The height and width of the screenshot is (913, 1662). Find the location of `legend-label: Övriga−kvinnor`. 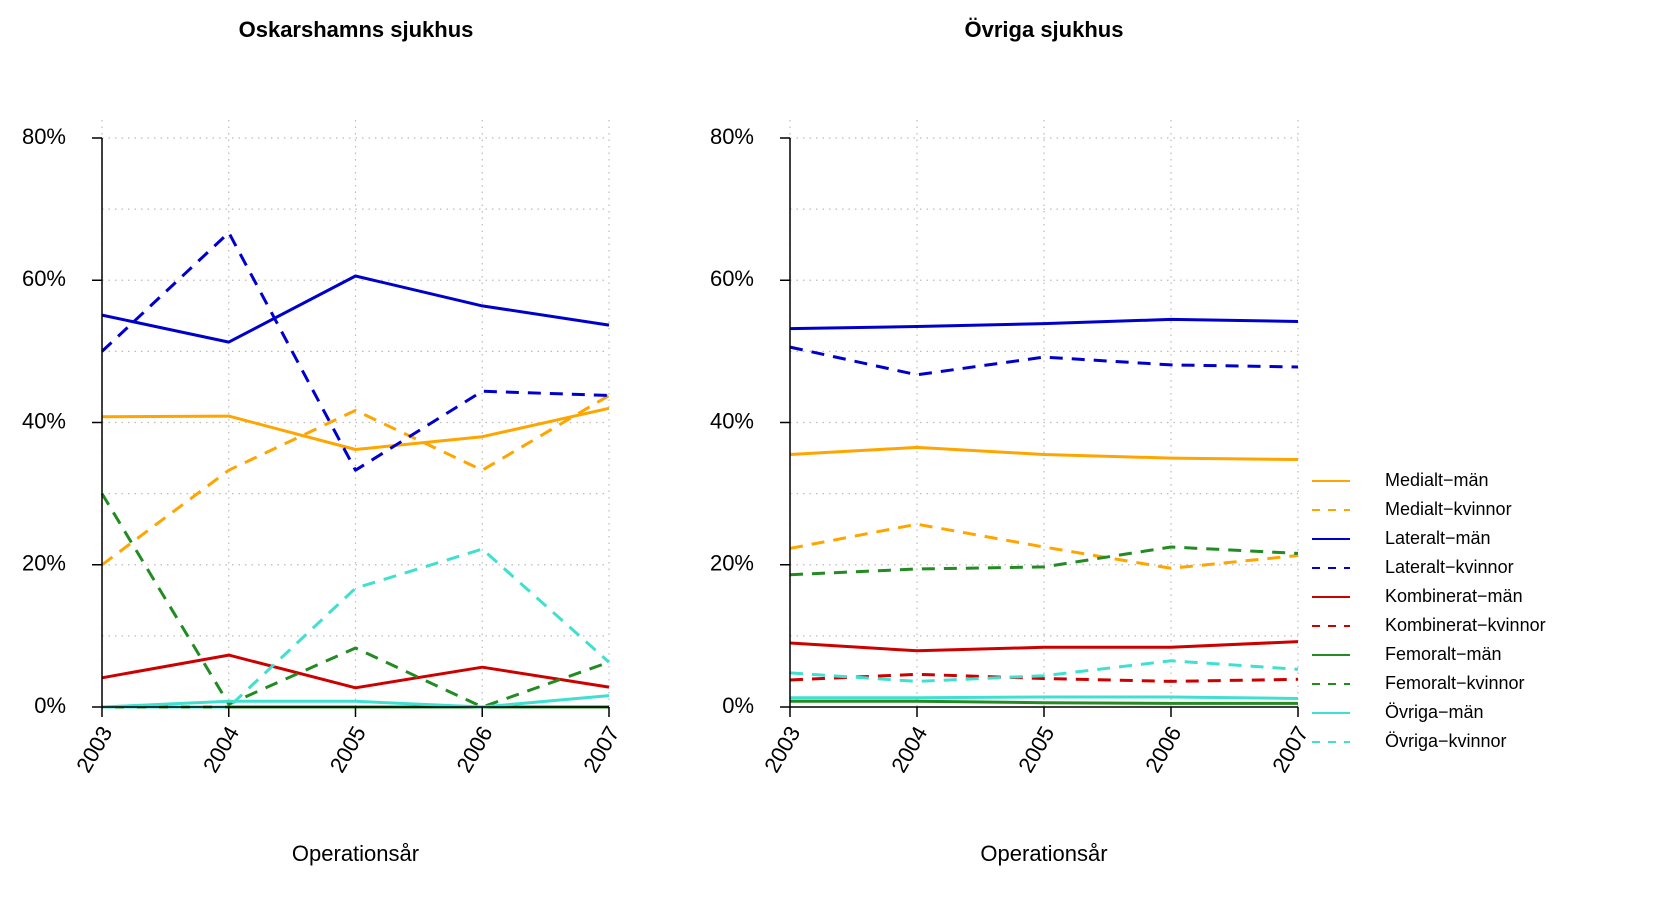

legend-label: Övriga−kvinnor is located at coordinates (1446, 741).